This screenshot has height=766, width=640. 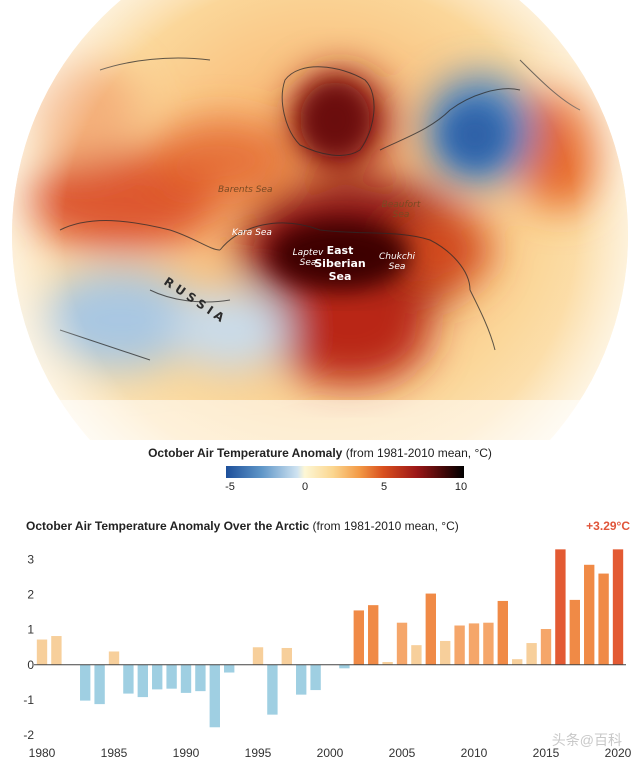 What do you see at coordinates (517, 662) in the screenshot?
I see `bar-2013` at bounding box center [517, 662].